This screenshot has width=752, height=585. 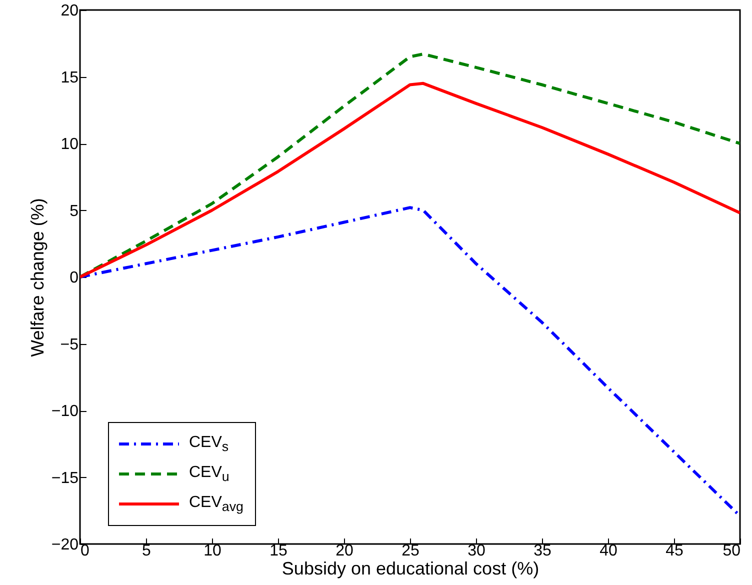 I want to click on x-tick-label: 45, so click(x=675, y=551).